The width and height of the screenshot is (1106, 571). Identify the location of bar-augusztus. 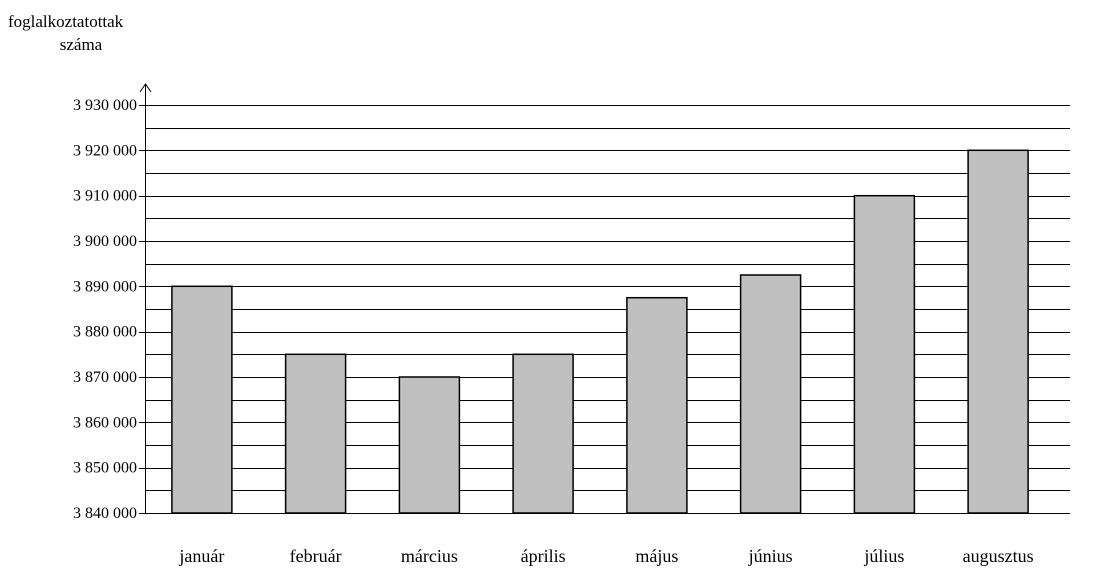
(998, 331).